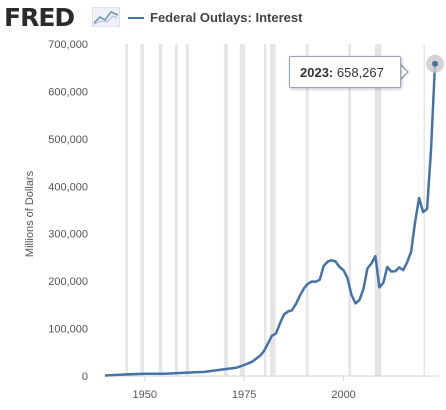 This screenshot has width=446, height=410. Describe the element at coordinates (403, 72) in the screenshot. I see `tooltip-arrow-inner` at that location.